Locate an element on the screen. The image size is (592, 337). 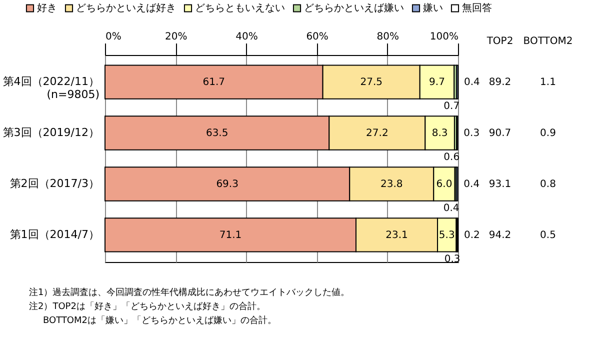
x-tick-label: 0% is located at coordinates (114, 37).